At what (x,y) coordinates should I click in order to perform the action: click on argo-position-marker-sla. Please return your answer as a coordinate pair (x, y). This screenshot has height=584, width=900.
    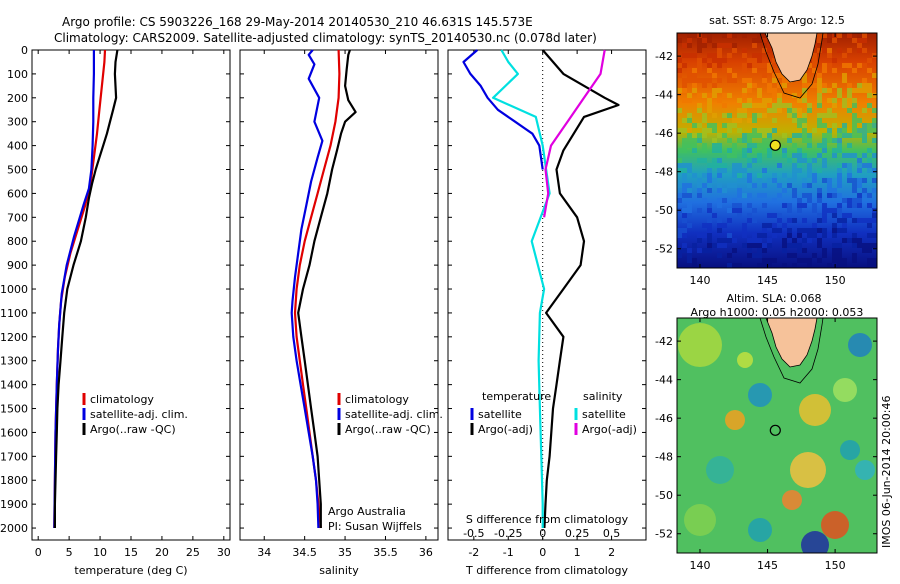
    Looking at the image, I should click on (775, 430).